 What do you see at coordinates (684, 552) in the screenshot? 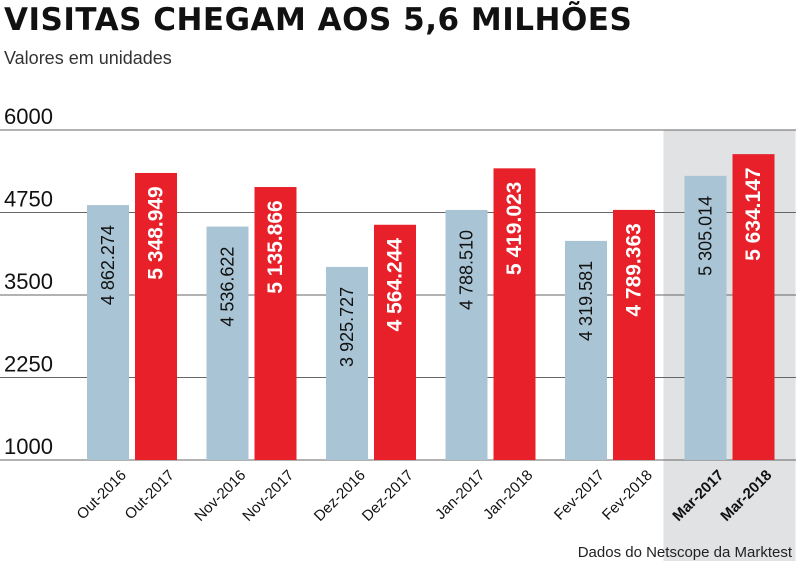
I see `source-note: Dados do Netscope da Marktest` at bounding box center [684, 552].